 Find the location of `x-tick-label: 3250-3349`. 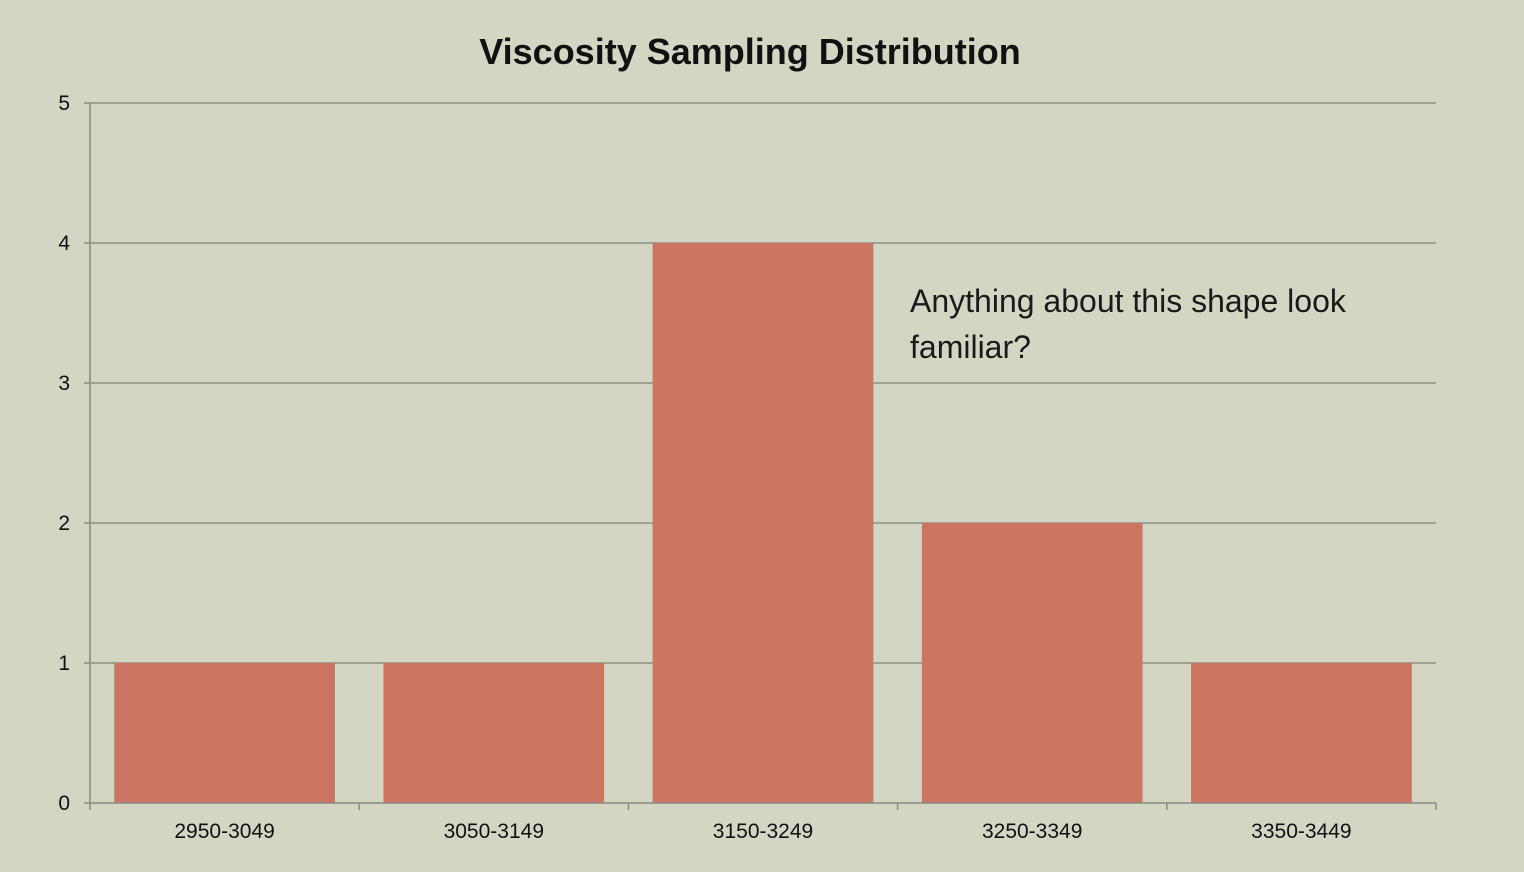

x-tick-label: 3250-3349 is located at coordinates (1032, 831).